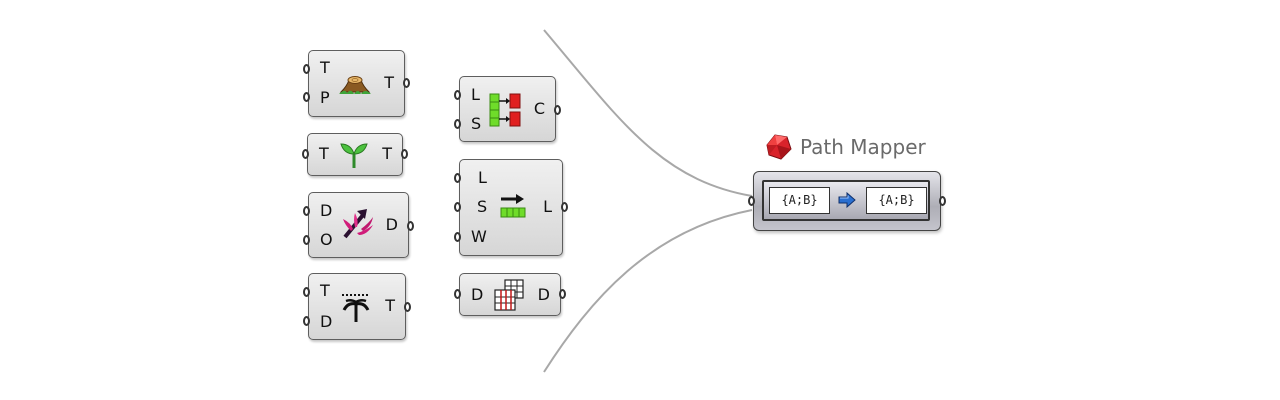 The width and height of the screenshot is (1280, 400). I want to click on sprout-icon, so click(354, 155).